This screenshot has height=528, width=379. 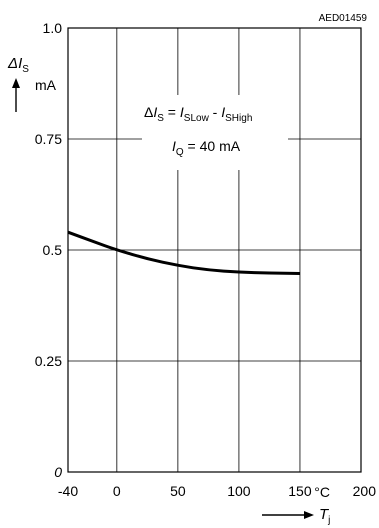 I want to click on x-tick-label: -40, so click(x=68, y=491).